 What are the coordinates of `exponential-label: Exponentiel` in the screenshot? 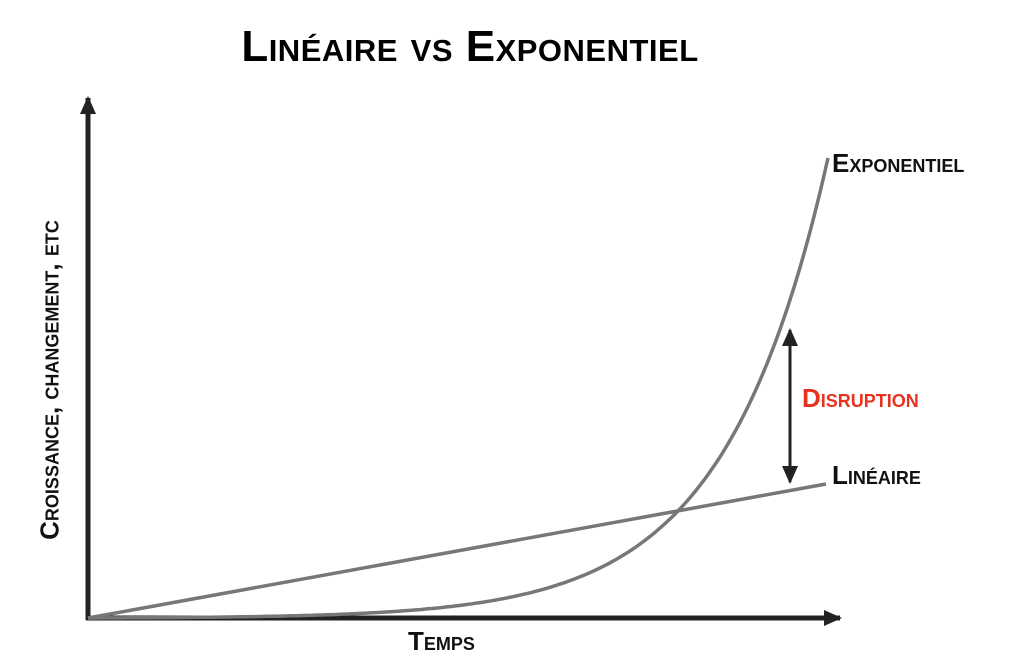 It's located at (898, 163).